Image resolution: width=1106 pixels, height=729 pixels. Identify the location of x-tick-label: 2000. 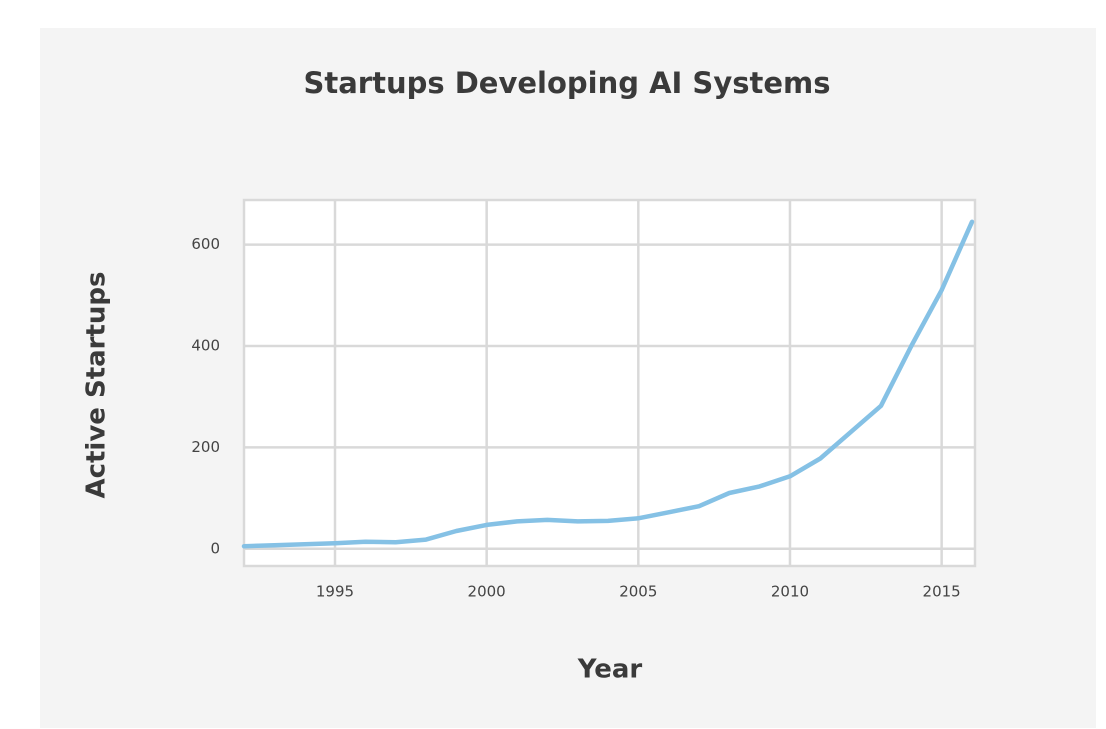
(487, 592).